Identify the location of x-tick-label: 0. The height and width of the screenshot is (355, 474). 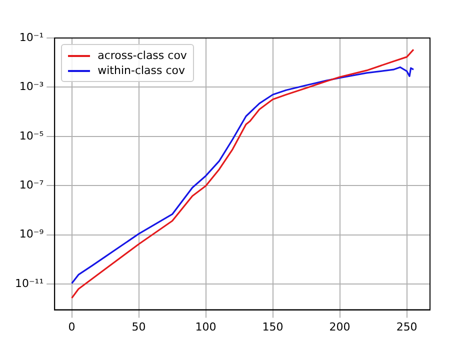
(72, 327).